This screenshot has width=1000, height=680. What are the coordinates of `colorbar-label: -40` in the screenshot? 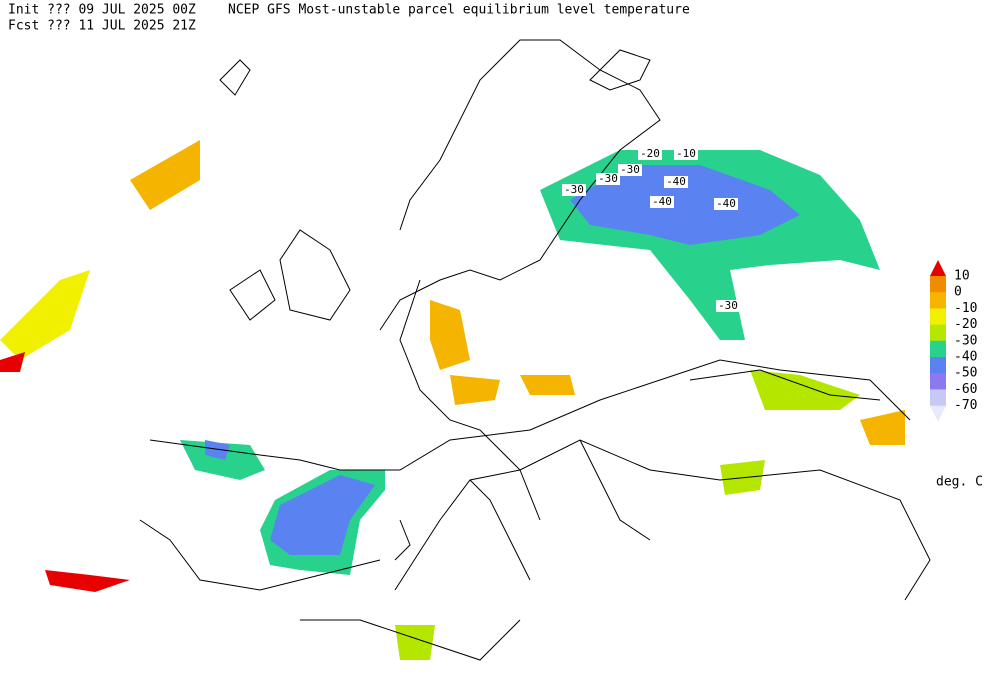 It's located at (965, 357).